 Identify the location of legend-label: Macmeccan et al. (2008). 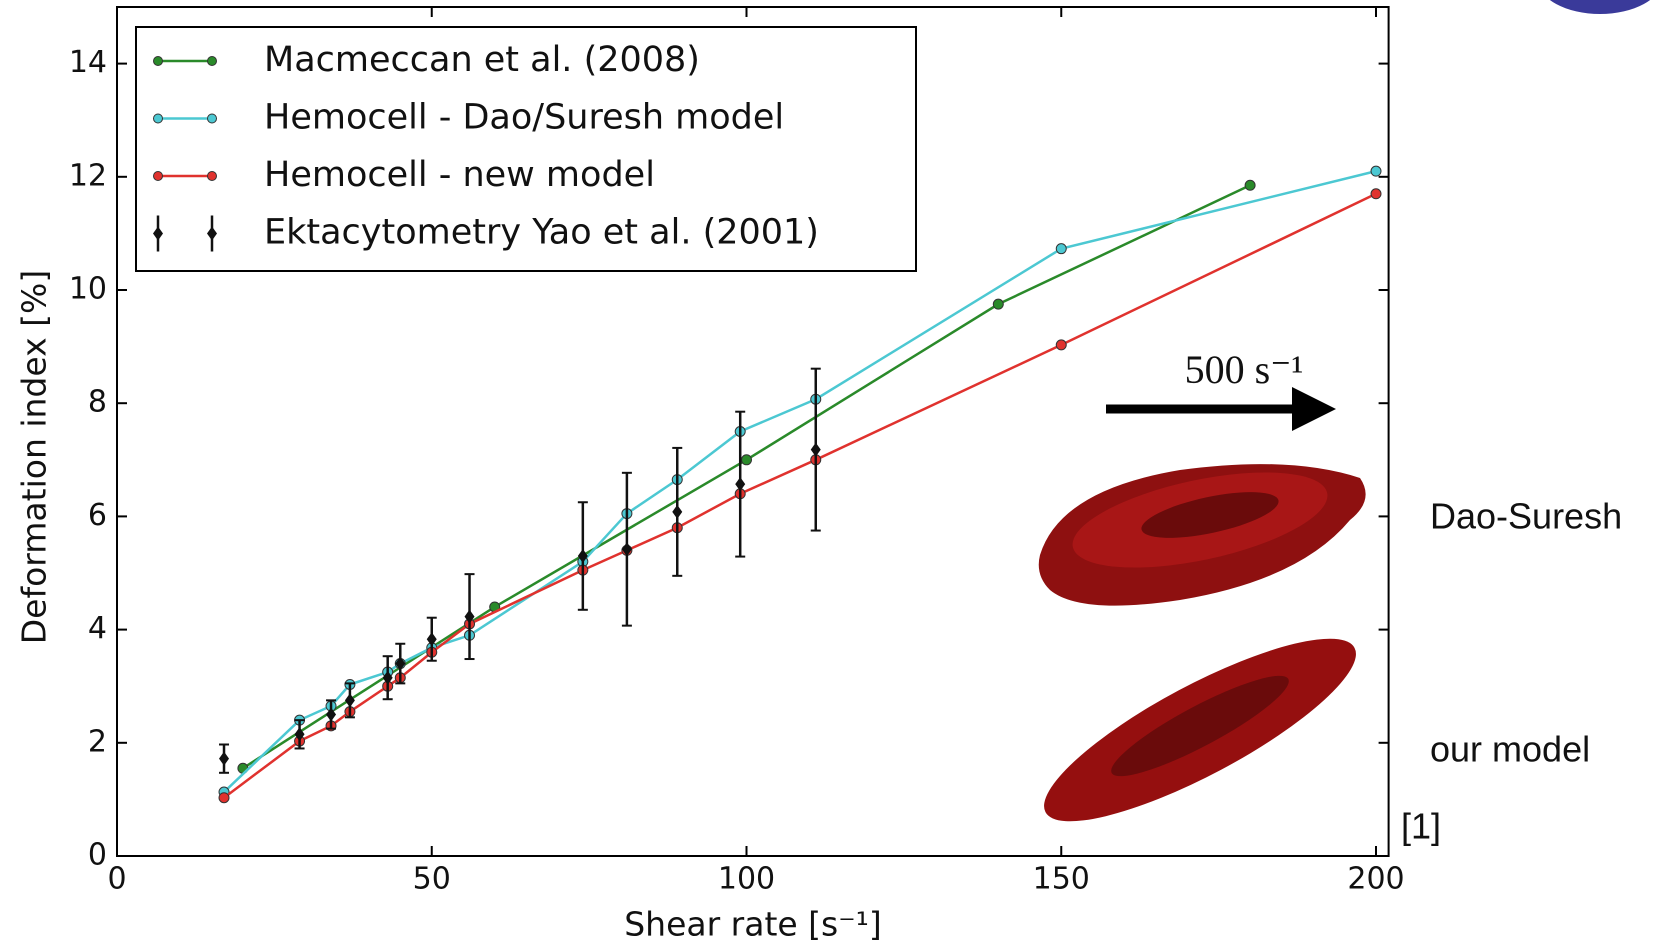
(482, 60).